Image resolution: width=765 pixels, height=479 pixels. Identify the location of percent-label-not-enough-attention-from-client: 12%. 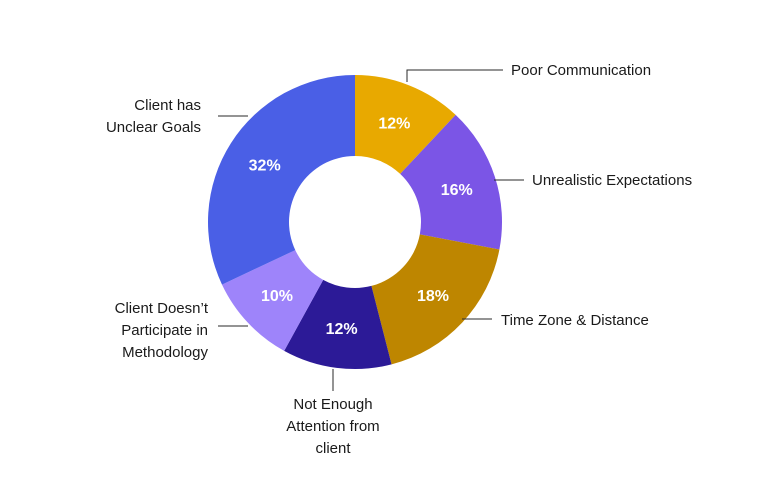
(342, 329).